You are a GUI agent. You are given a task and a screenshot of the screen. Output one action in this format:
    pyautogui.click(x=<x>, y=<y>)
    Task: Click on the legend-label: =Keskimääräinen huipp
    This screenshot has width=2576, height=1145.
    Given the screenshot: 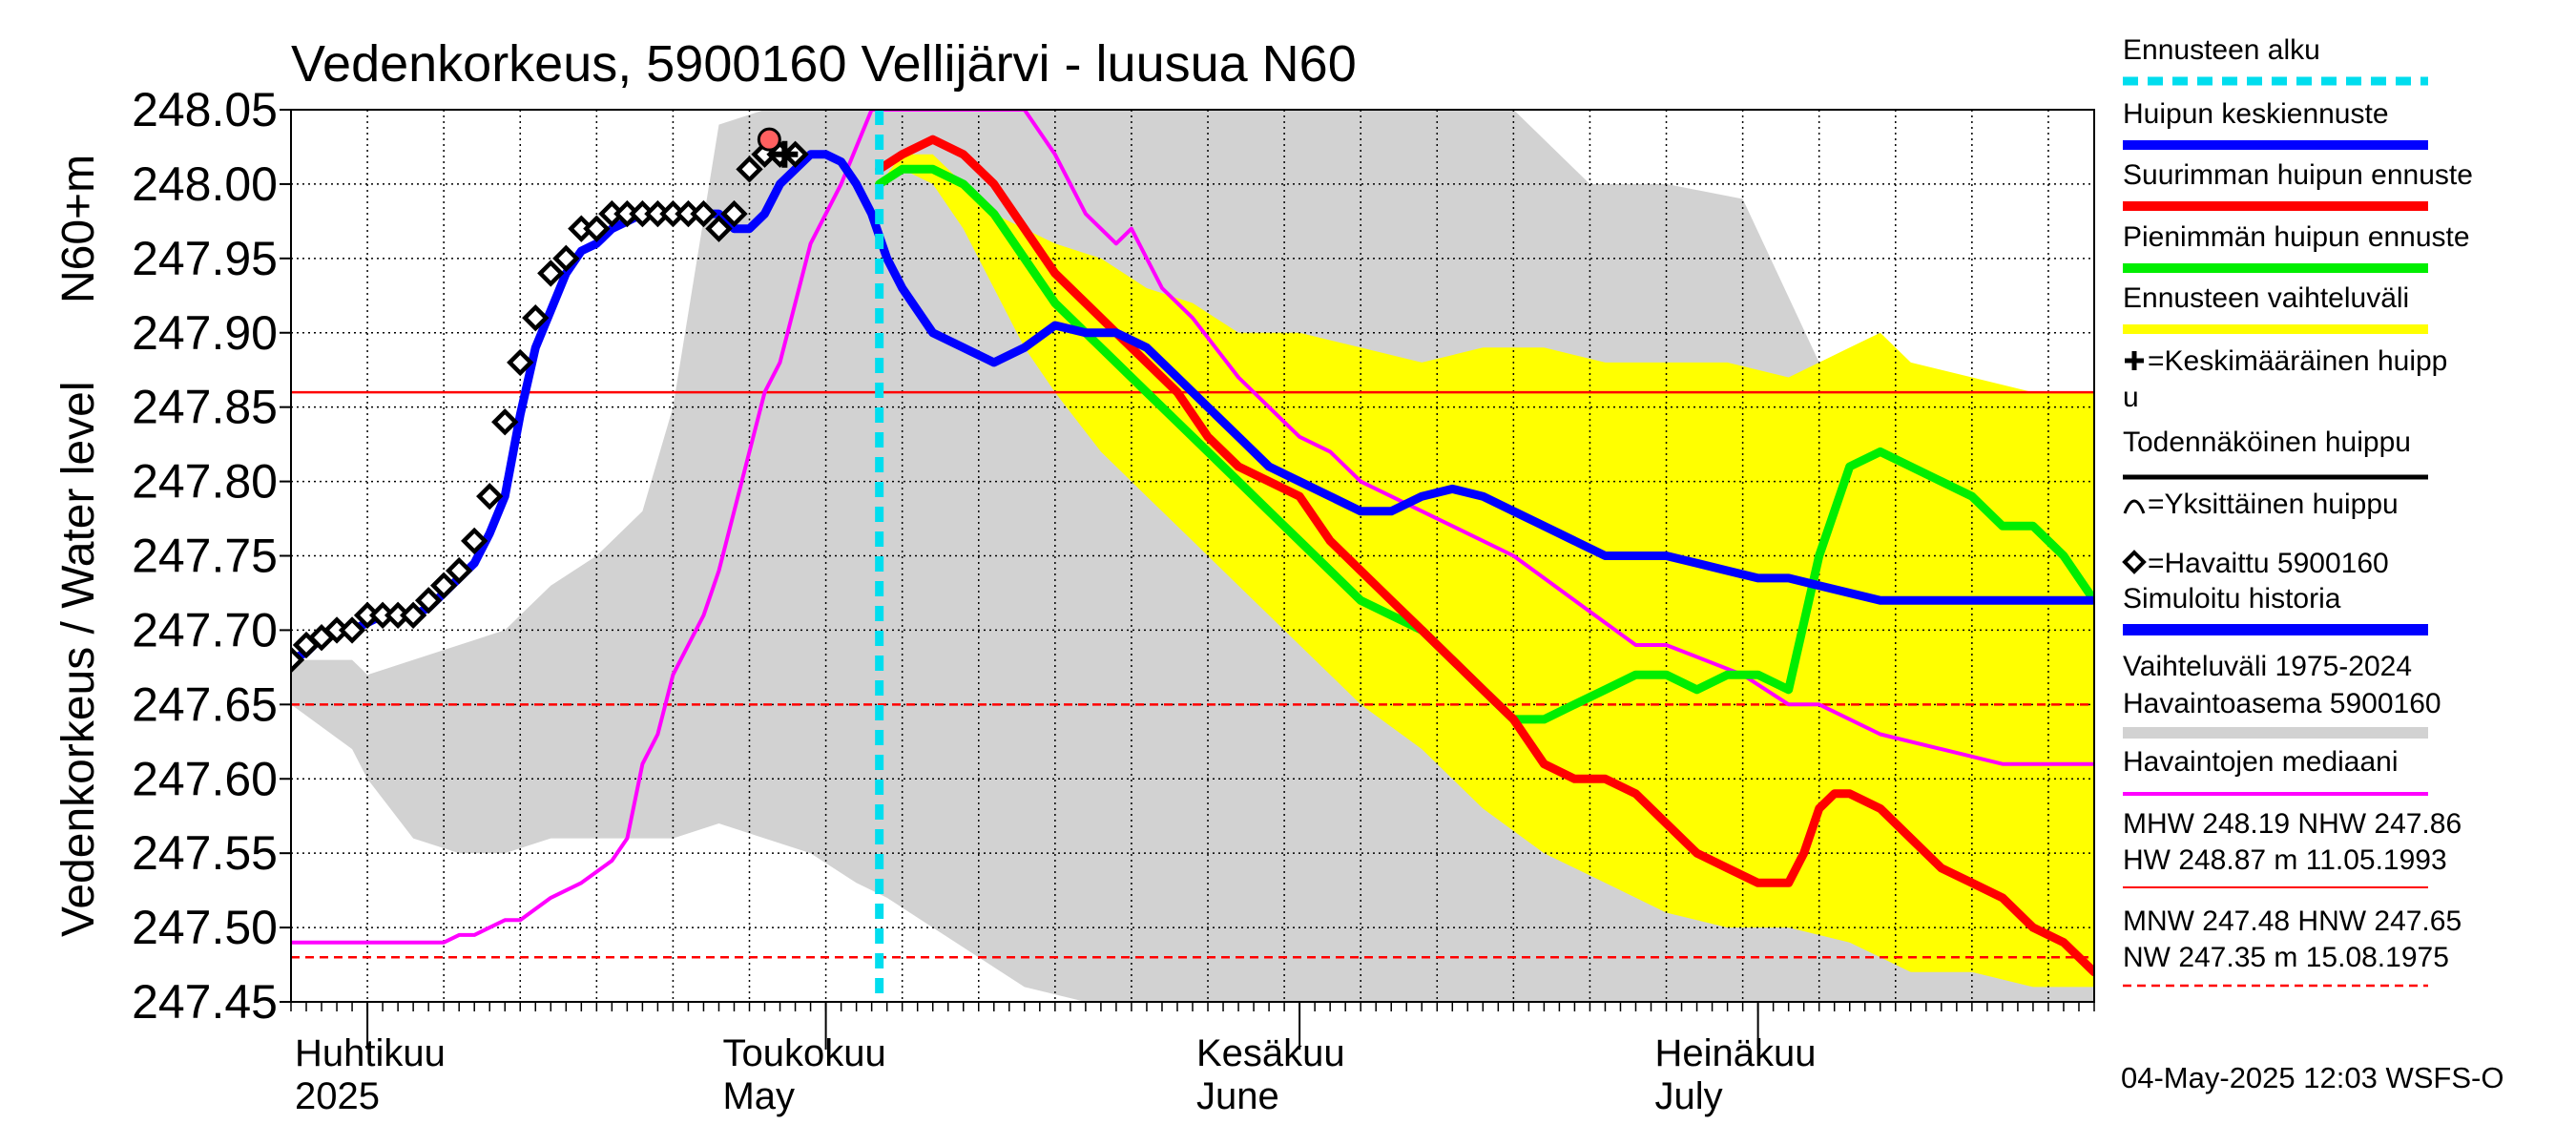 What is the action you would take?
    pyautogui.click(x=2297, y=361)
    